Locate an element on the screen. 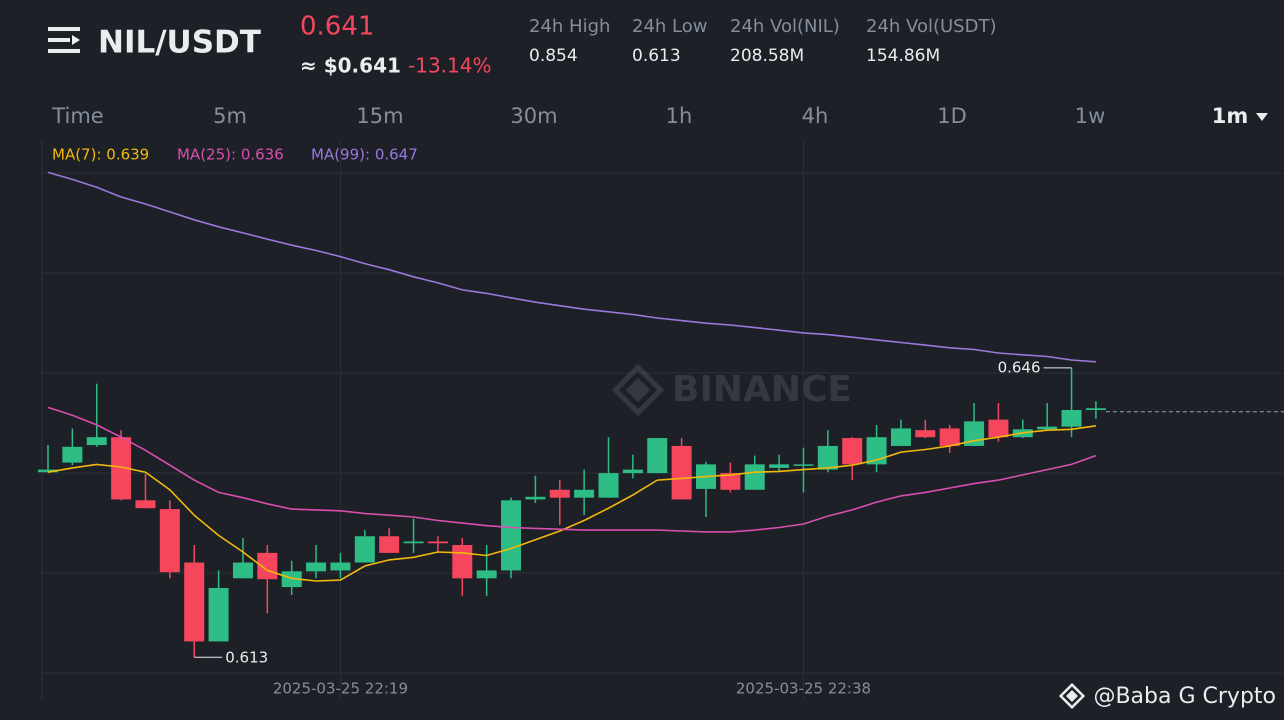 The height and width of the screenshot is (720, 1284). footer-logo is located at coordinates (1072, 696).